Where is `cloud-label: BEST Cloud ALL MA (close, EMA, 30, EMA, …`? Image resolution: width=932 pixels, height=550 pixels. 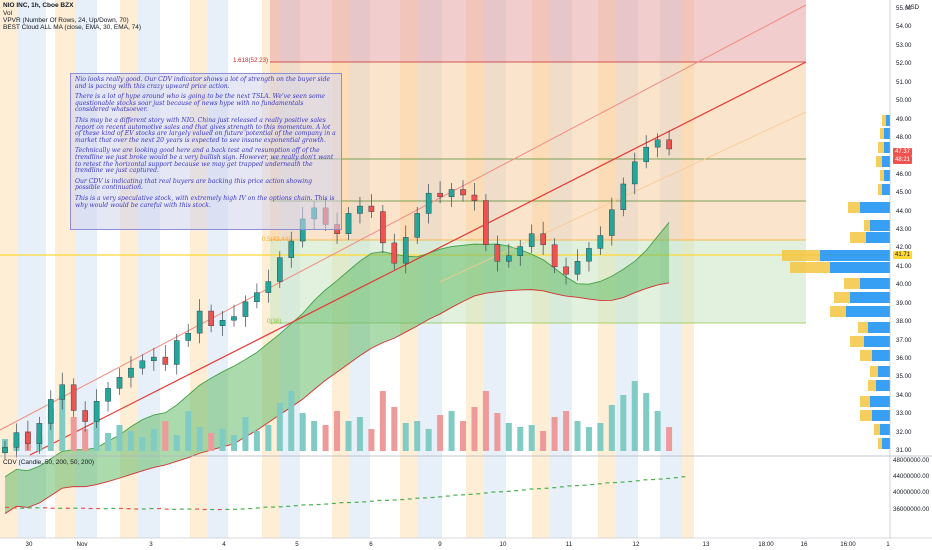
cloud-label: BEST Cloud ALL MA (close, EMA, 30, EMA, … is located at coordinates (72, 27).